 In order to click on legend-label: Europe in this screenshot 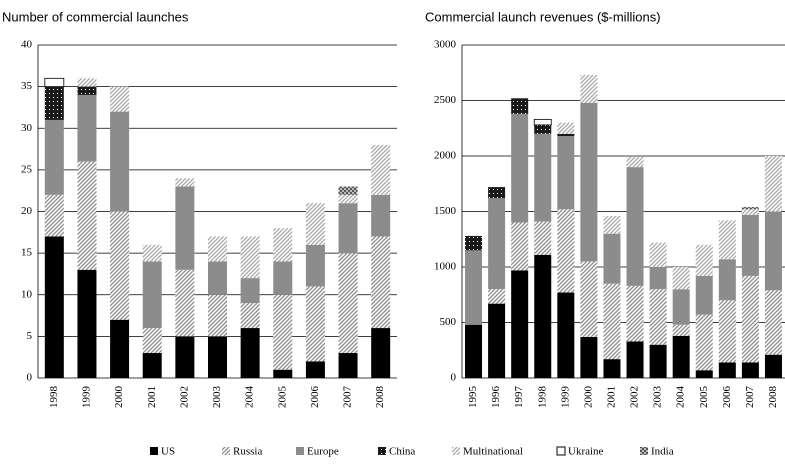, I will do `click(323, 452)`.